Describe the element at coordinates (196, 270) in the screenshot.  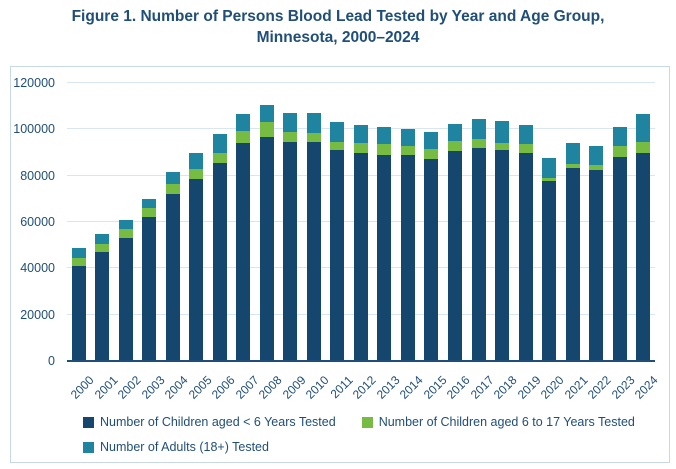
I see `bar-segment-navy-2005` at that location.